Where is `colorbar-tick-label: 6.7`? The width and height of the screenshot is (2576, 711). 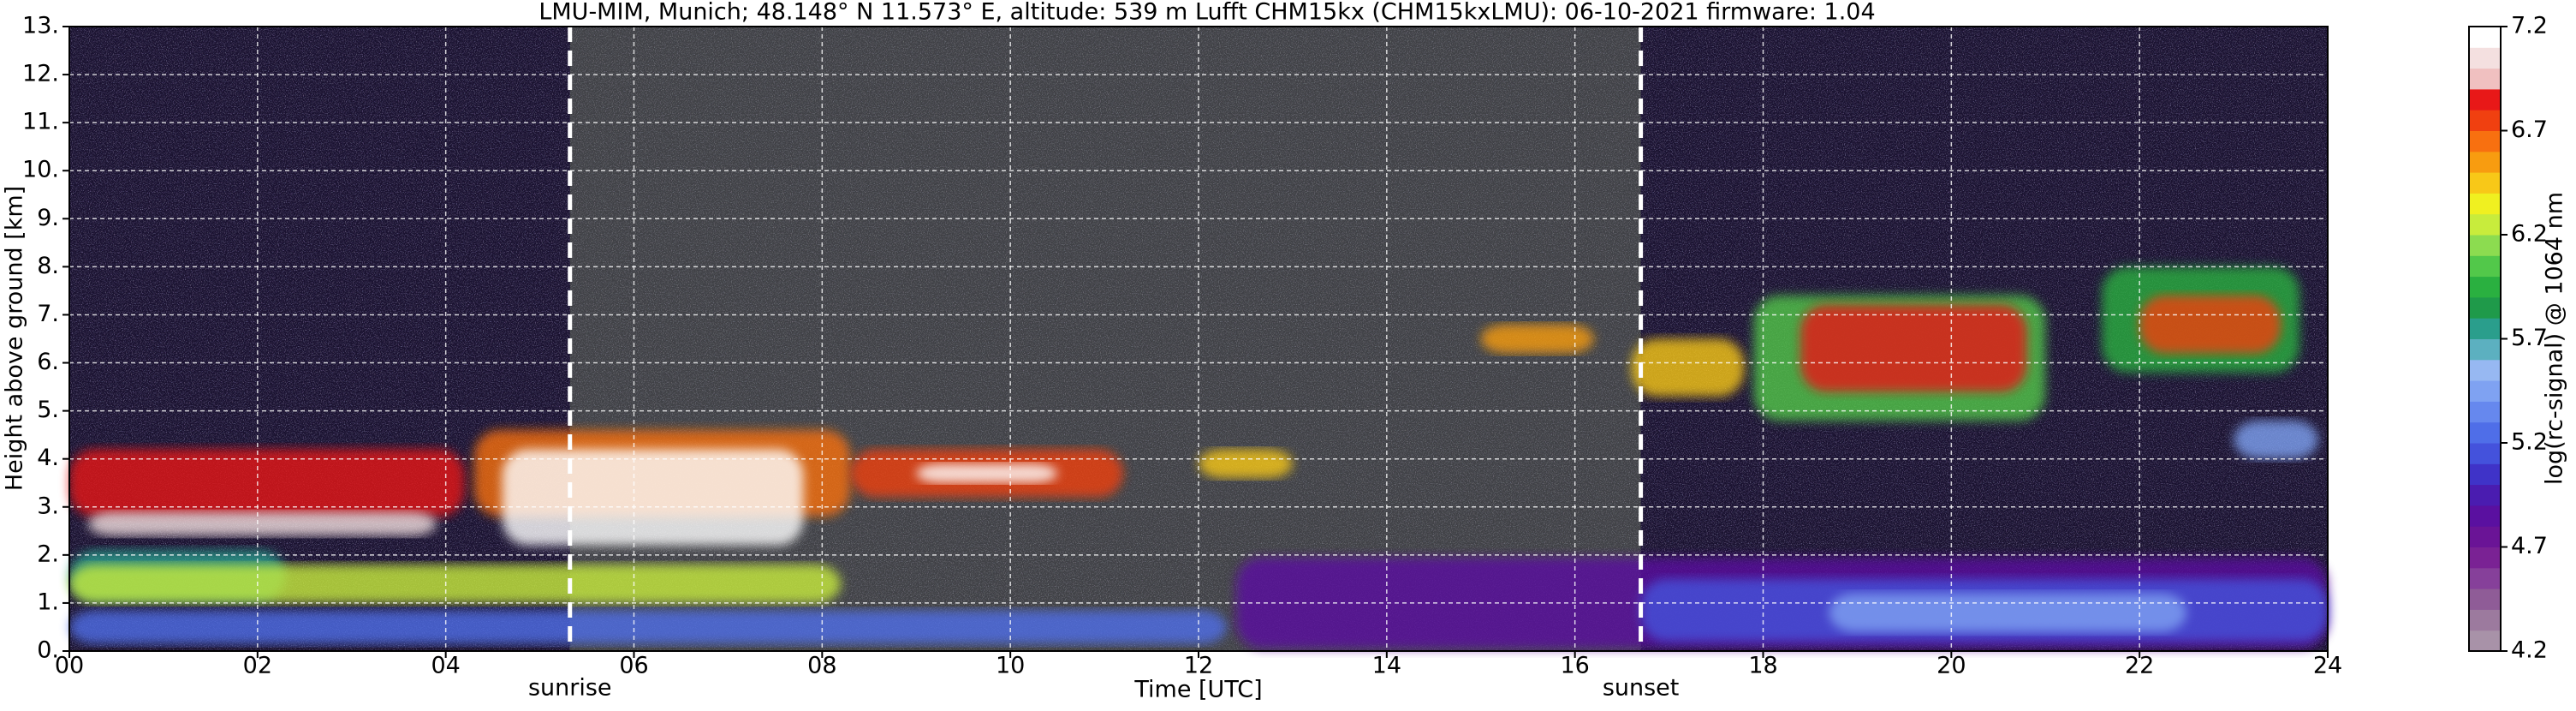
colorbar-tick-label: 6.7 is located at coordinates (2530, 130).